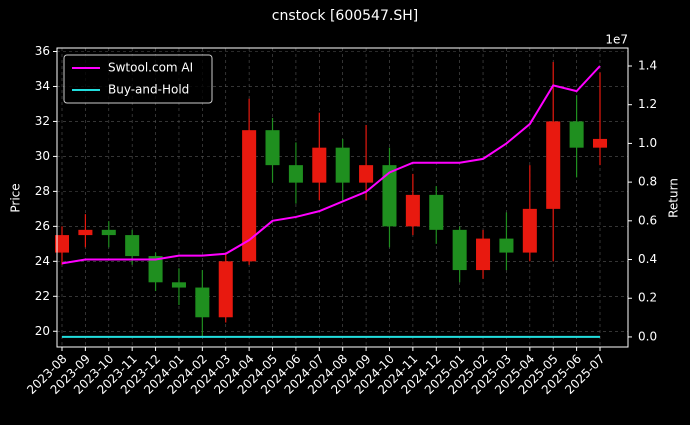 This screenshot has width=690, height=425. Describe the element at coordinates (647, 65) in the screenshot. I see `y2-tick-label: 1.4` at that location.